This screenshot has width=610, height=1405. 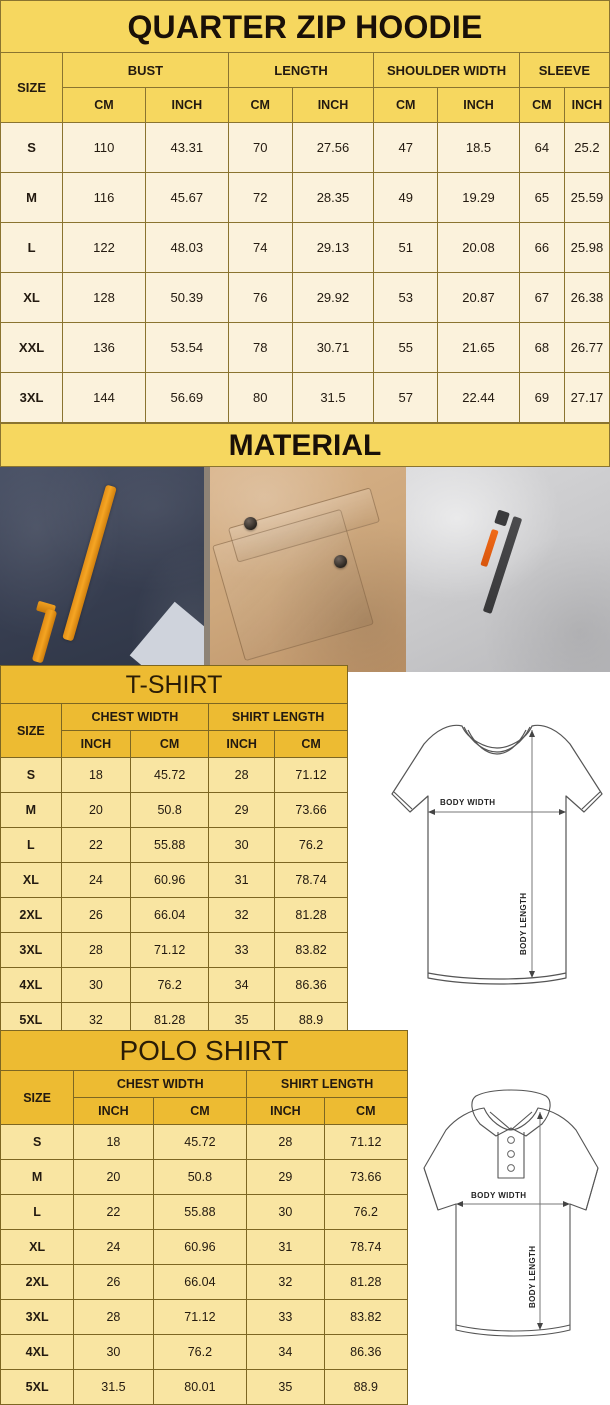 What do you see at coordinates (406, 105) in the screenshot?
I see `hoodie-unit-shoulder-cm: CM` at bounding box center [406, 105].